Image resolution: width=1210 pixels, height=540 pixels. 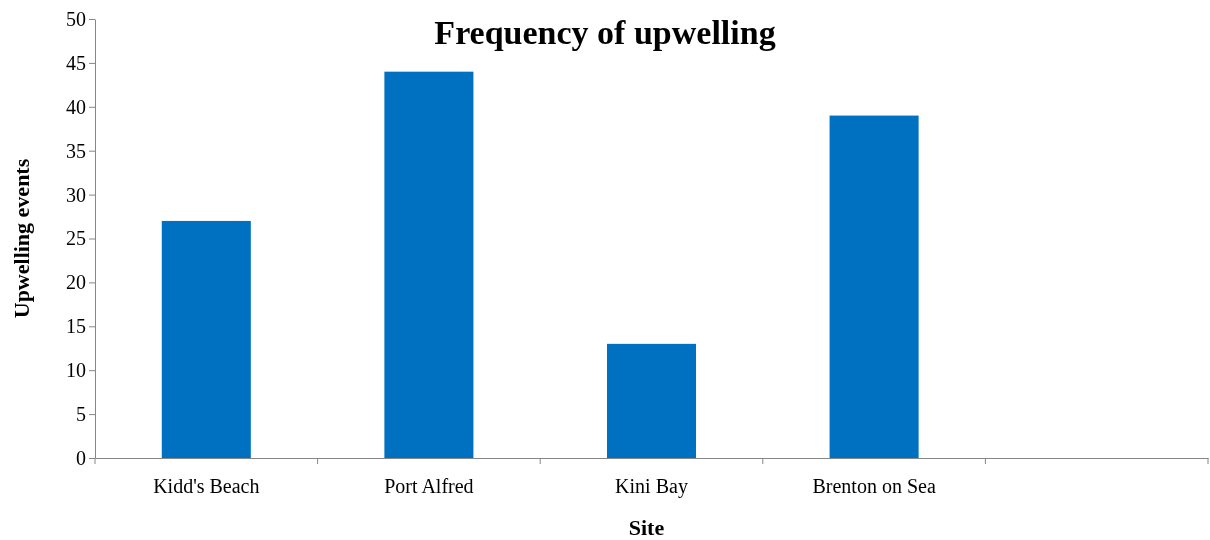 I want to click on y-tick-label: 10, so click(x=76, y=370).